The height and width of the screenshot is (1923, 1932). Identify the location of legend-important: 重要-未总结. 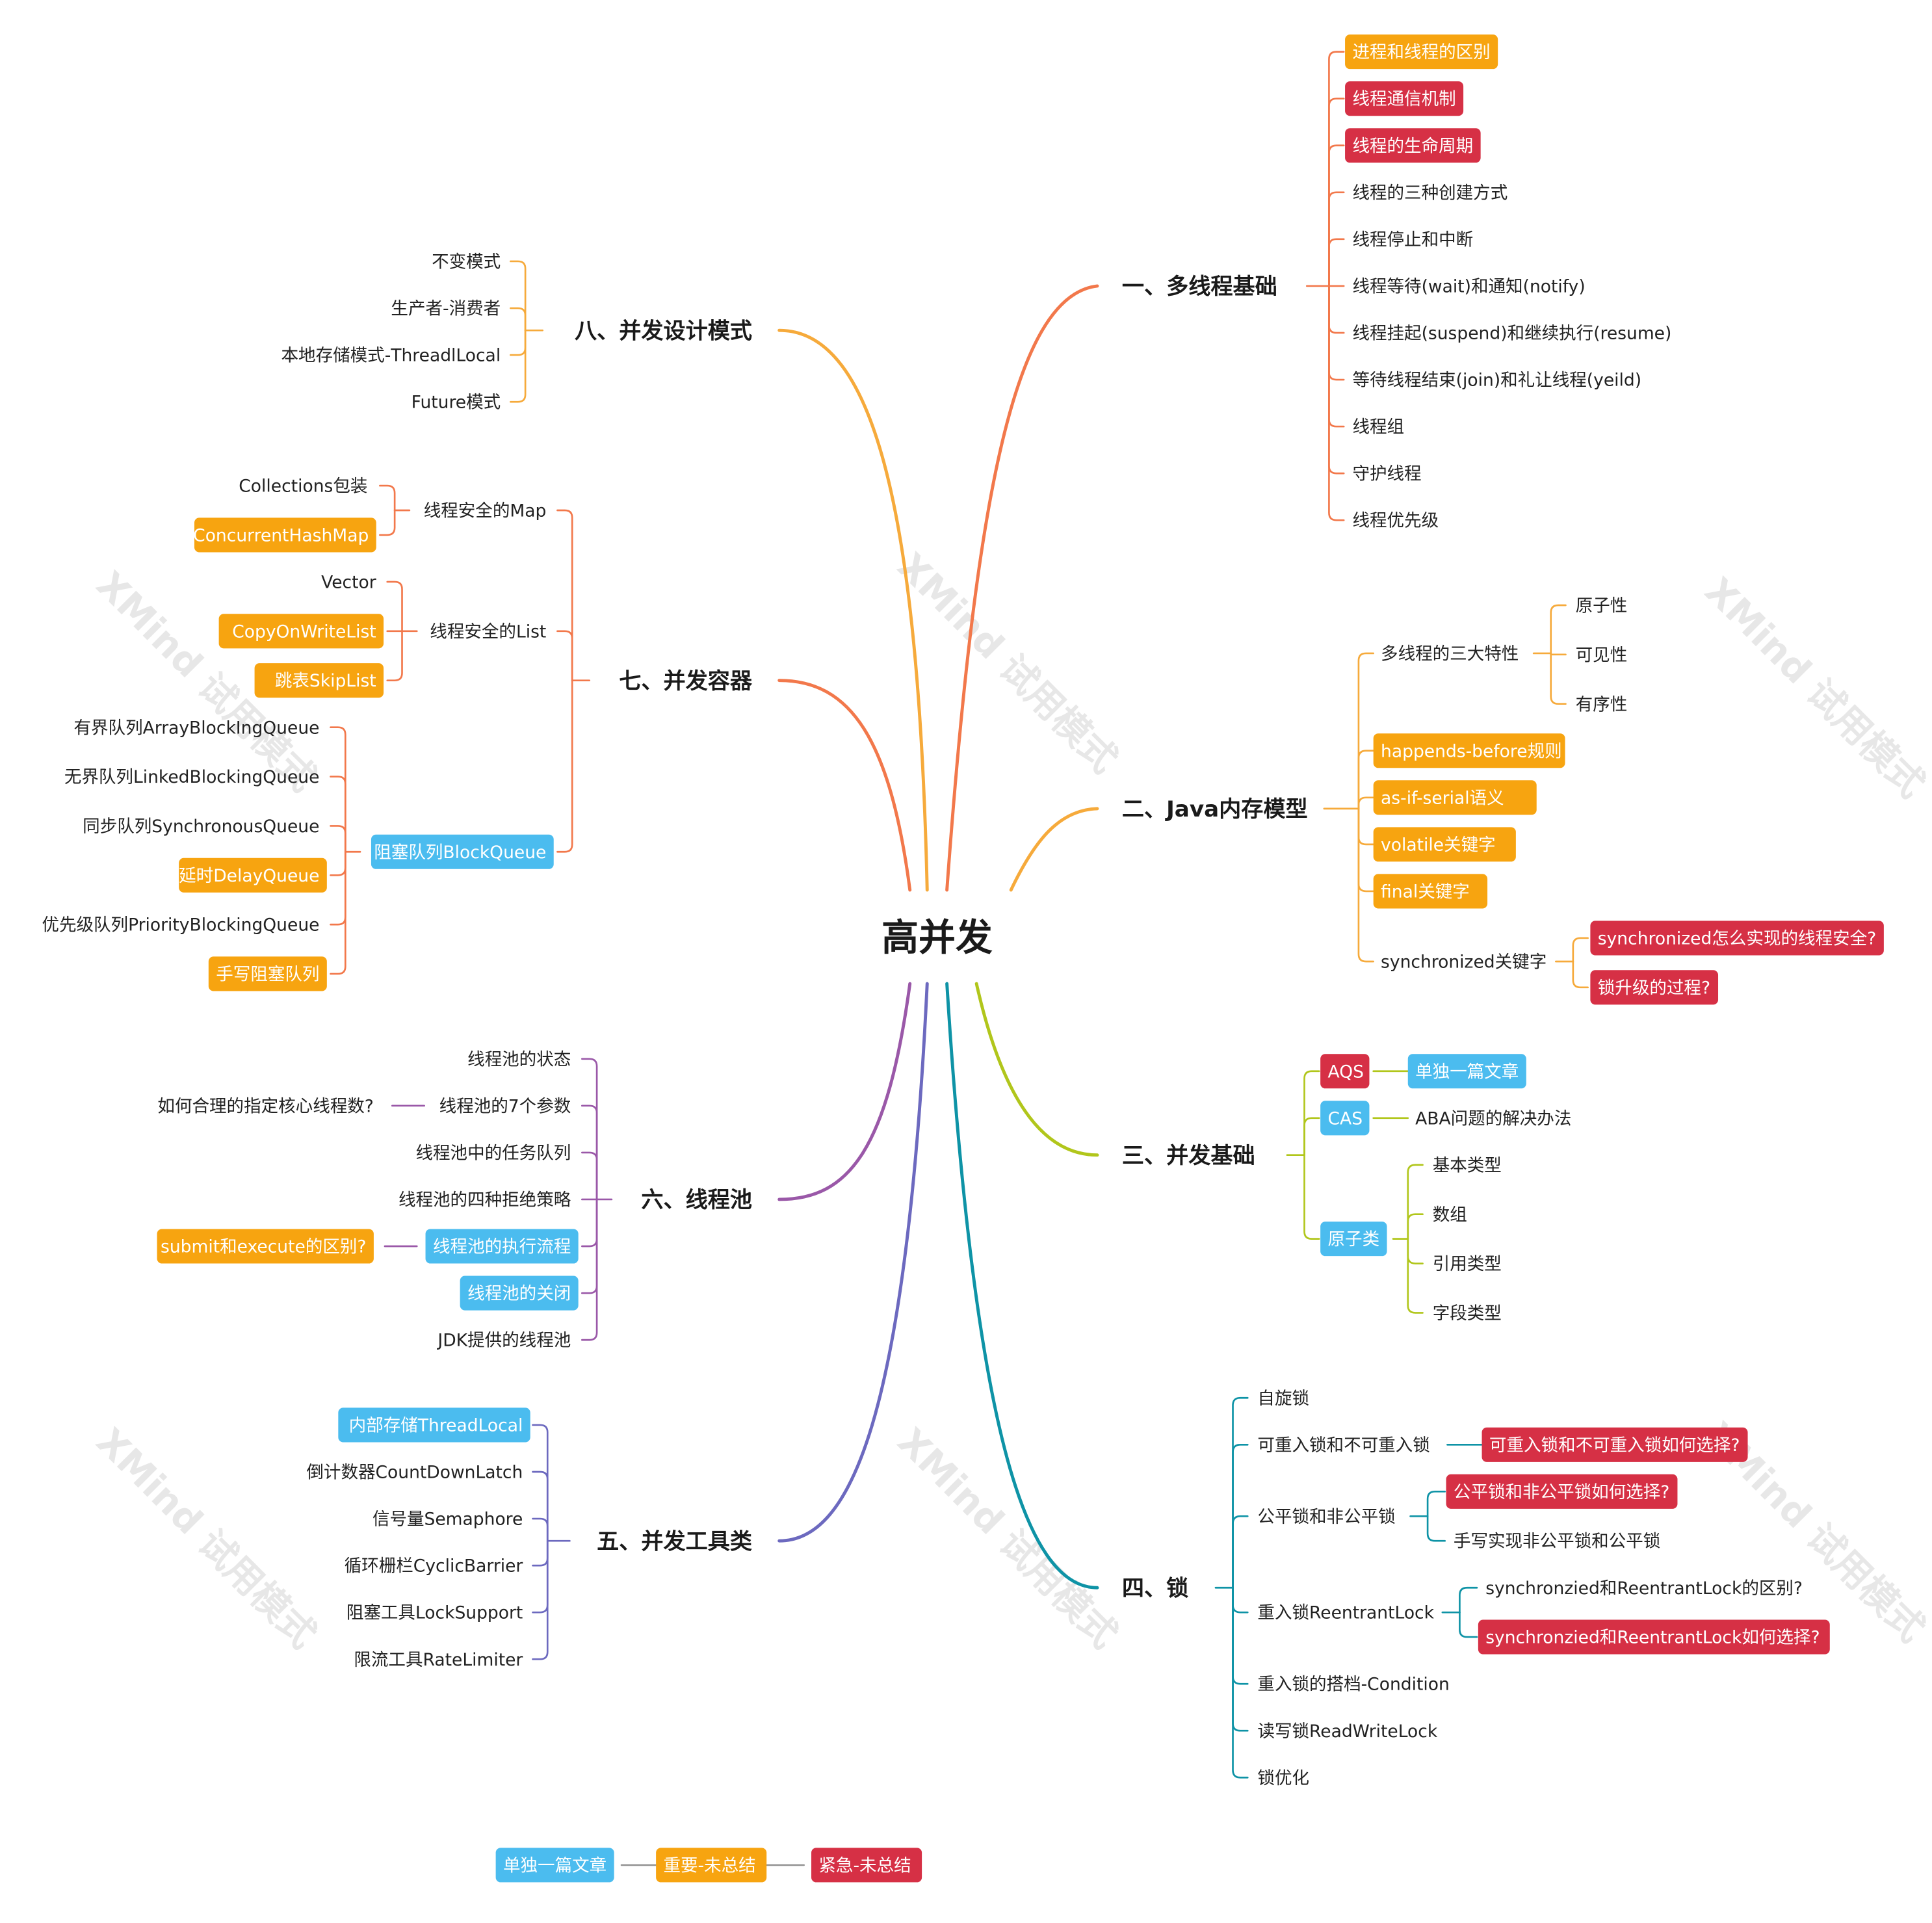
(709, 1865).